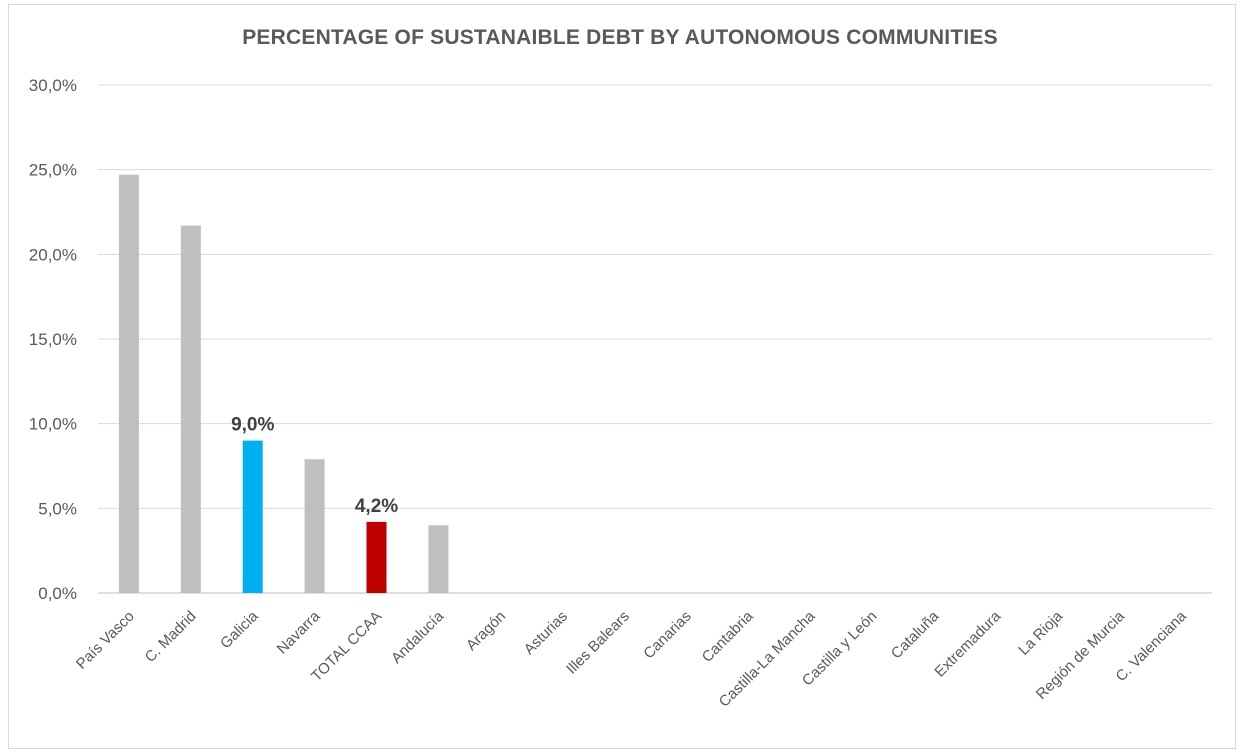 Image resolution: width=1240 pixels, height=753 pixels. I want to click on x-tick-label: La Rioja, so click(1040, 632).